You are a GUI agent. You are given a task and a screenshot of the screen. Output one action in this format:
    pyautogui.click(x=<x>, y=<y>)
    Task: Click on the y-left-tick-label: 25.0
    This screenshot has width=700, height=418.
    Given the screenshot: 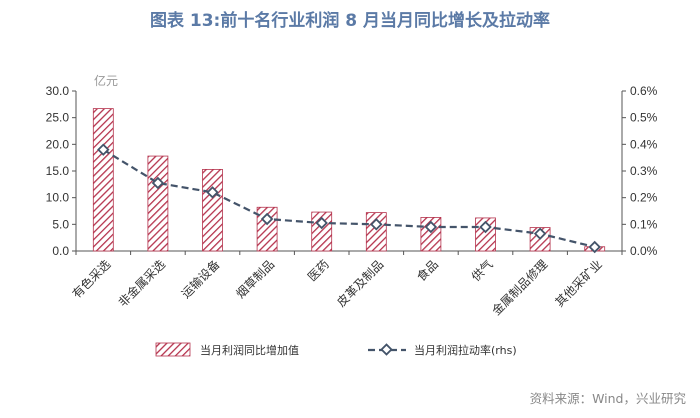 What is the action you would take?
    pyautogui.click(x=58, y=118)
    